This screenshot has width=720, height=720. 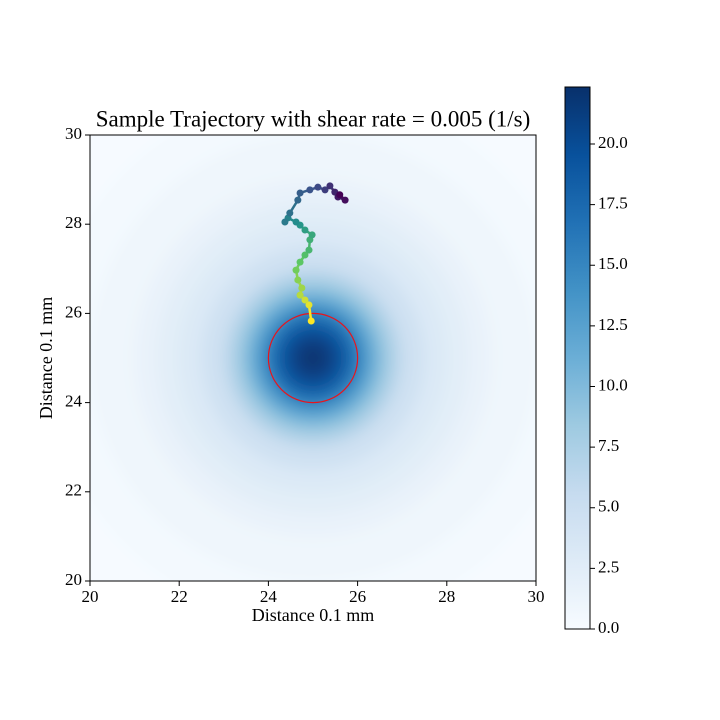 What do you see at coordinates (73, 311) in the screenshot?
I see `y-tick-label: 26` at bounding box center [73, 311].